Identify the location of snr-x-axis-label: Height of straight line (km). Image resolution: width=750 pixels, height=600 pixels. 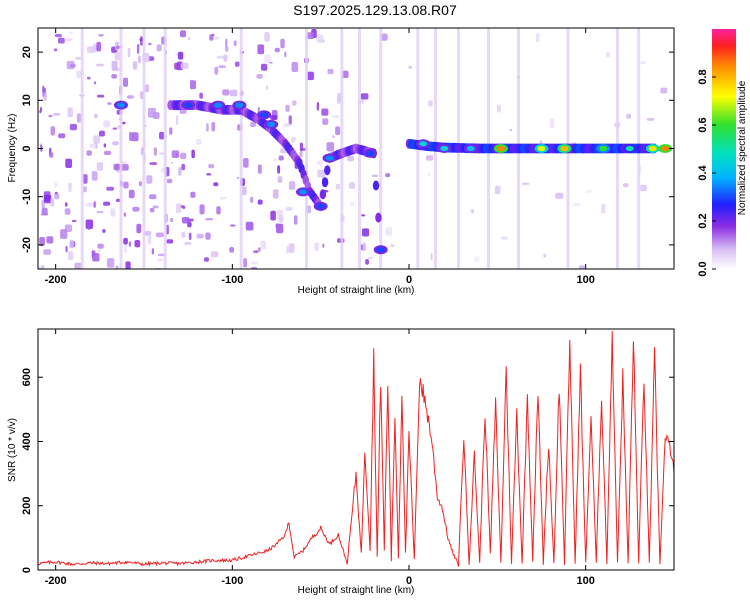
(356, 590).